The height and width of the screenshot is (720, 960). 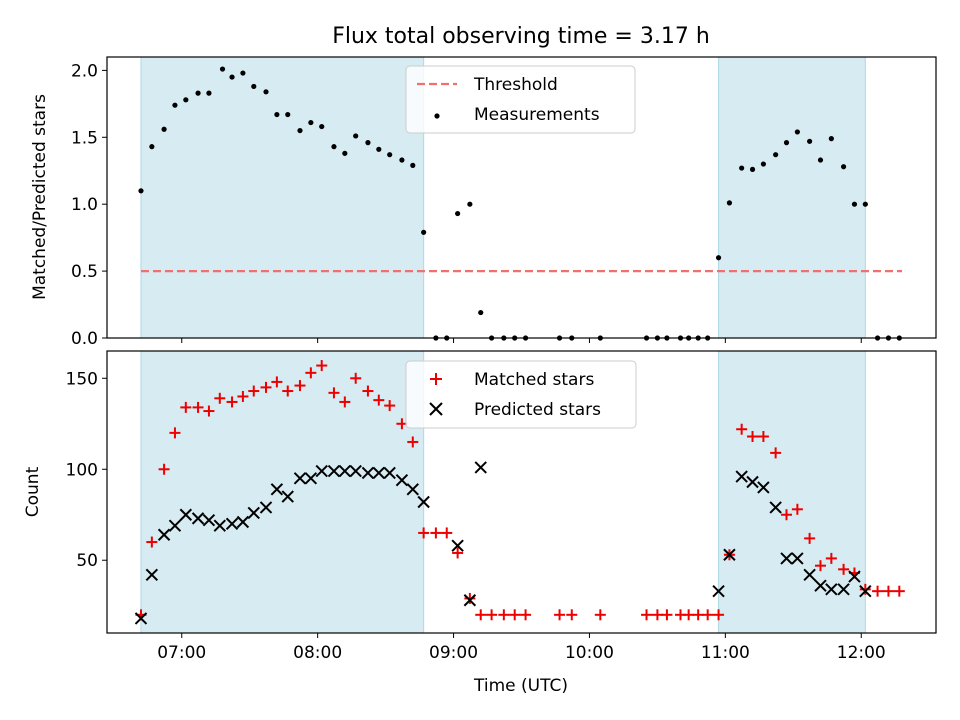 What do you see at coordinates (181, 653) in the screenshot?
I see `x-tick-label: 07:00` at bounding box center [181, 653].